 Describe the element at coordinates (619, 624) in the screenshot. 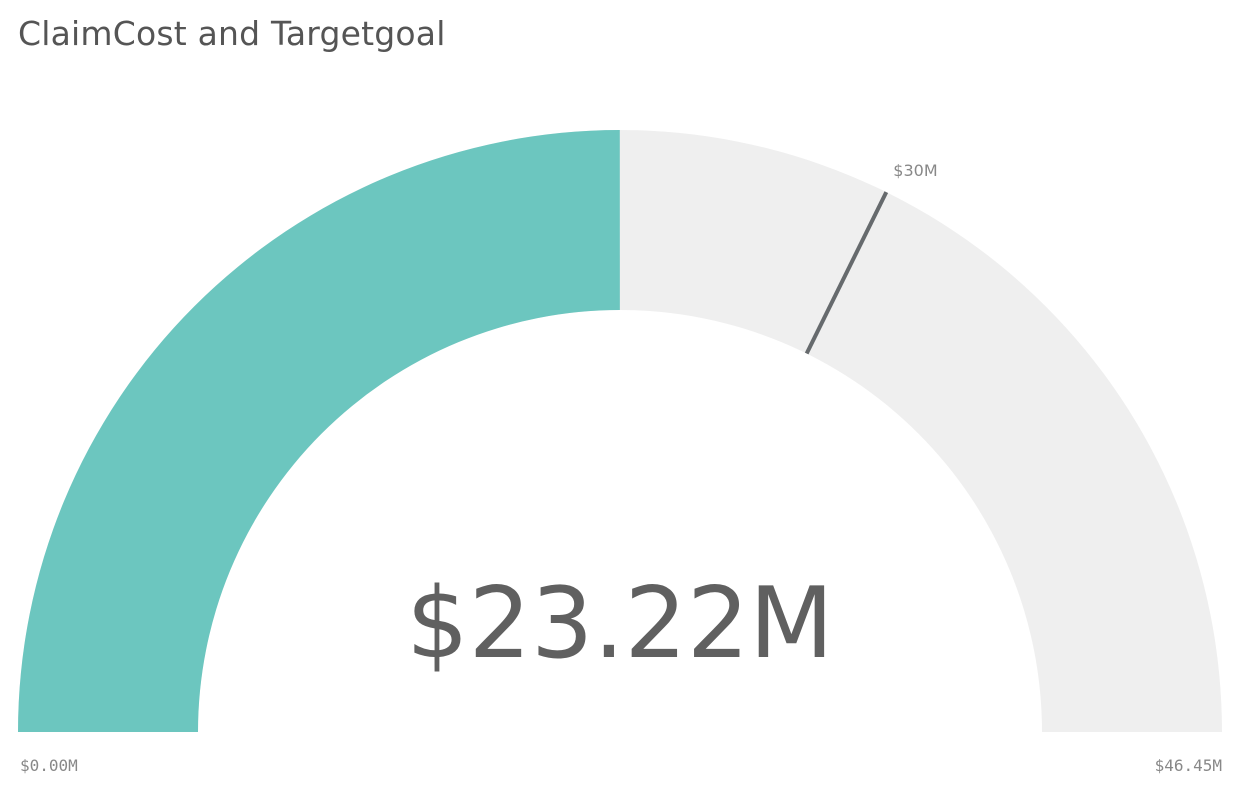

I see `gauge-value-label: $23.22M` at that location.